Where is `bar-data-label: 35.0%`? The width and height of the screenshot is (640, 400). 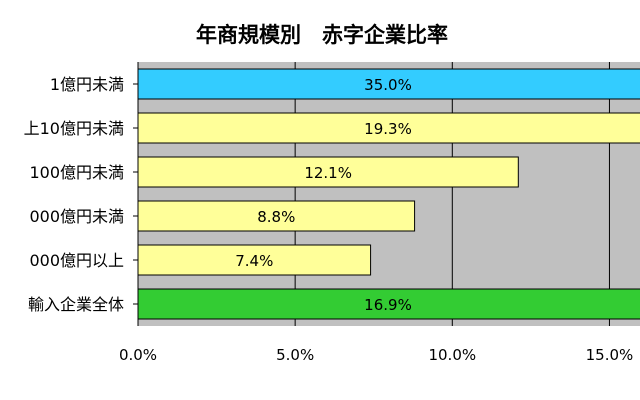
bar-data-label: 35.0% is located at coordinates (388, 85).